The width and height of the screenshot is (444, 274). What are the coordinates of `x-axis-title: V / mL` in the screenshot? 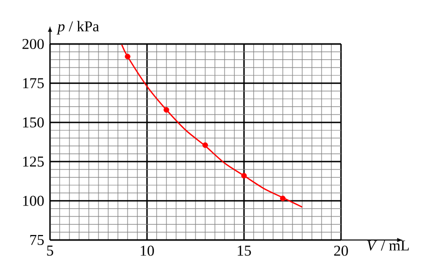 It's located at (388, 245).